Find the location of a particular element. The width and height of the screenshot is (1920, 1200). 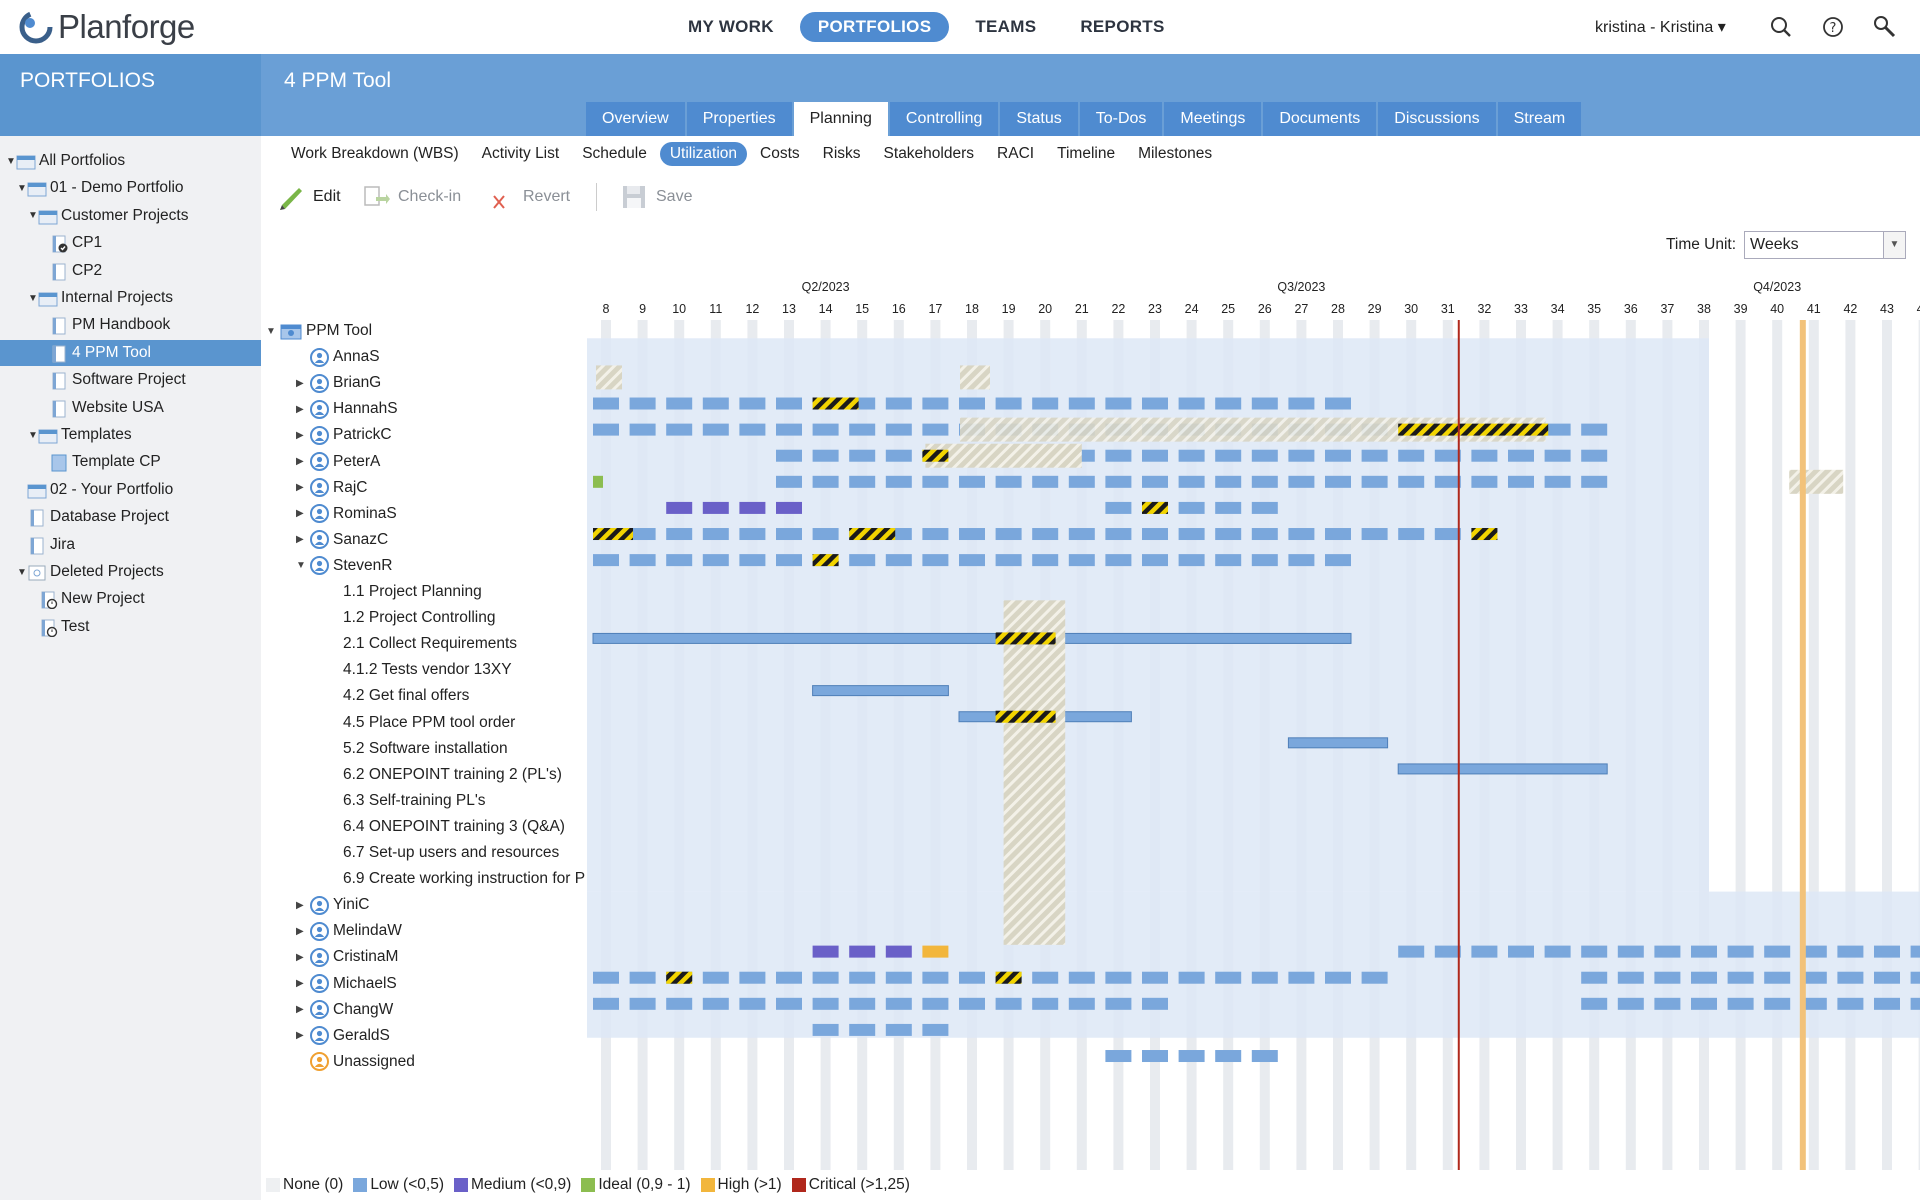

nav-portfolios: PORTFOLIOS is located at coordinates (874, 27).